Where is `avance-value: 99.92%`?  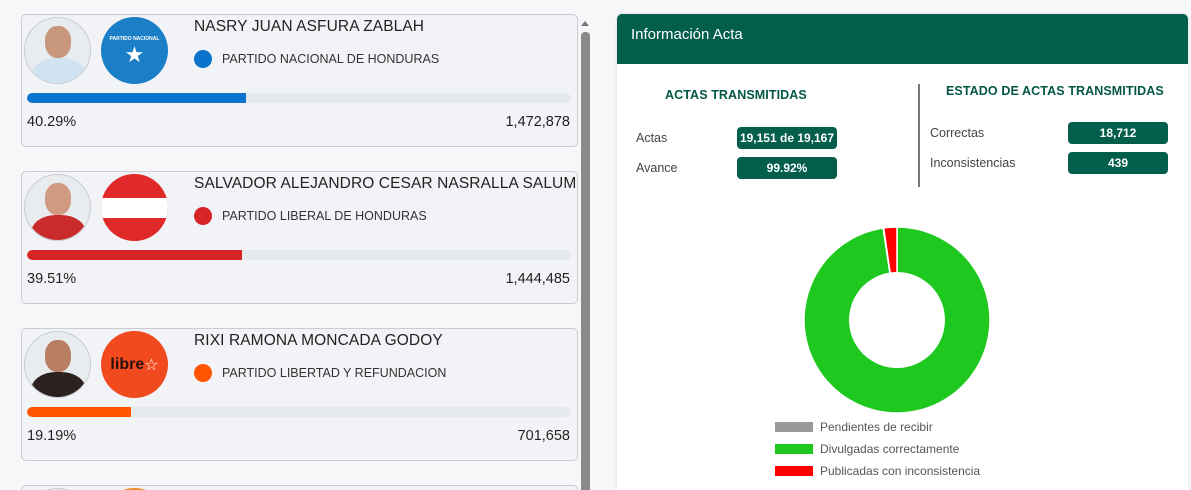 avance-value: 99.92% is located at coordinates (787, 168).